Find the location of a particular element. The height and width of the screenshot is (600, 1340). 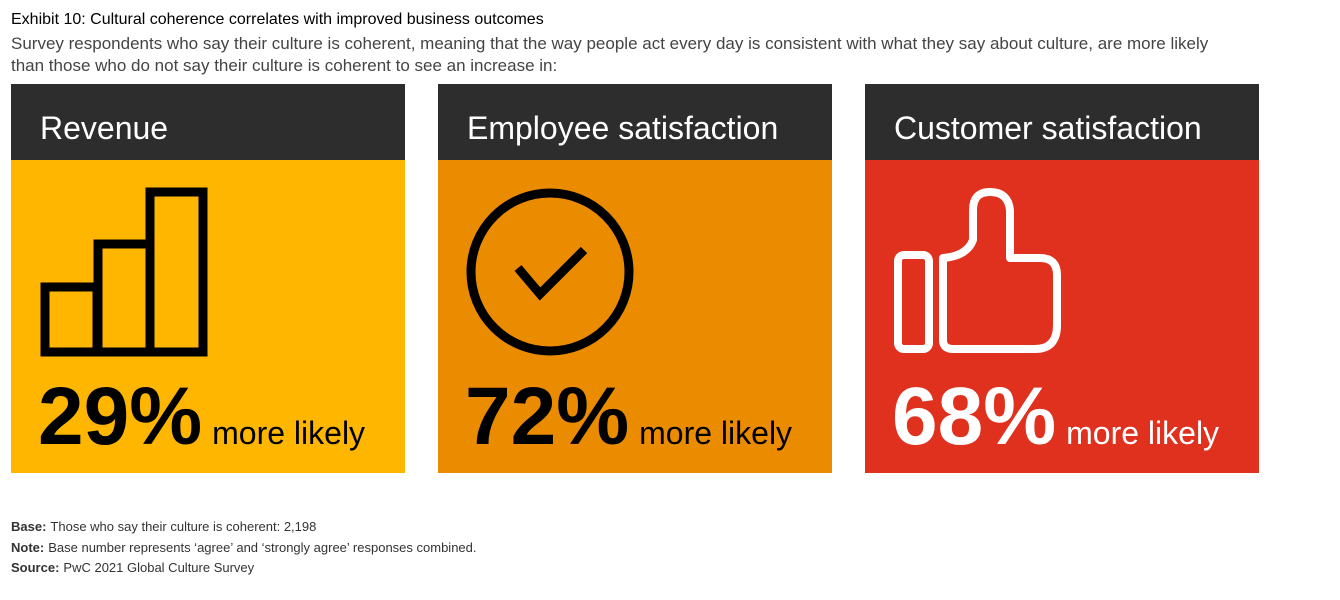

stat: 72% more likely is located at coordinates (628, 416).